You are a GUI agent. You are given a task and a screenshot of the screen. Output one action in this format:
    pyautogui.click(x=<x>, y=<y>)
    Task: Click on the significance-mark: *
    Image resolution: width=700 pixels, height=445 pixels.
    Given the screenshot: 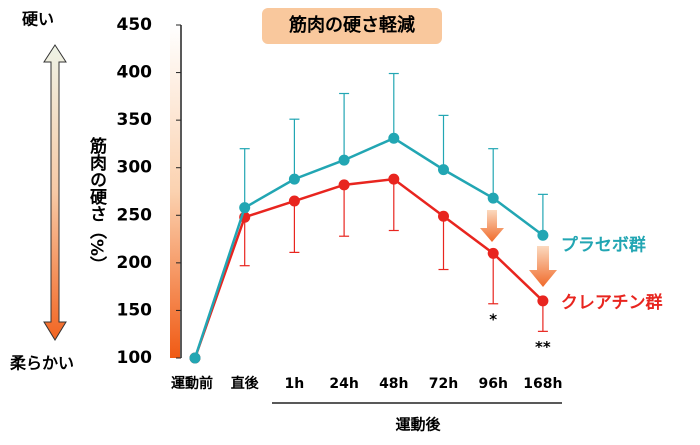 What is the action you would take?
    pyautogui.click(x=493, y=319)
    